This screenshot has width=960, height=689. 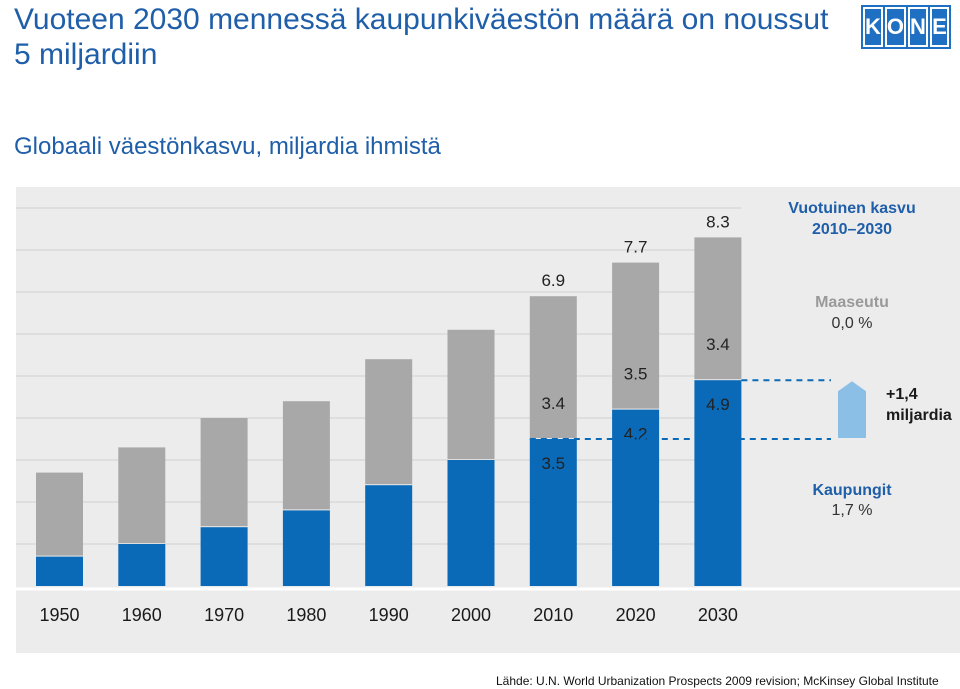 What do you see at coordinates (389, 535) in the screenshot?
I see `bar-urban-1990` at bounding box center [389, 535].